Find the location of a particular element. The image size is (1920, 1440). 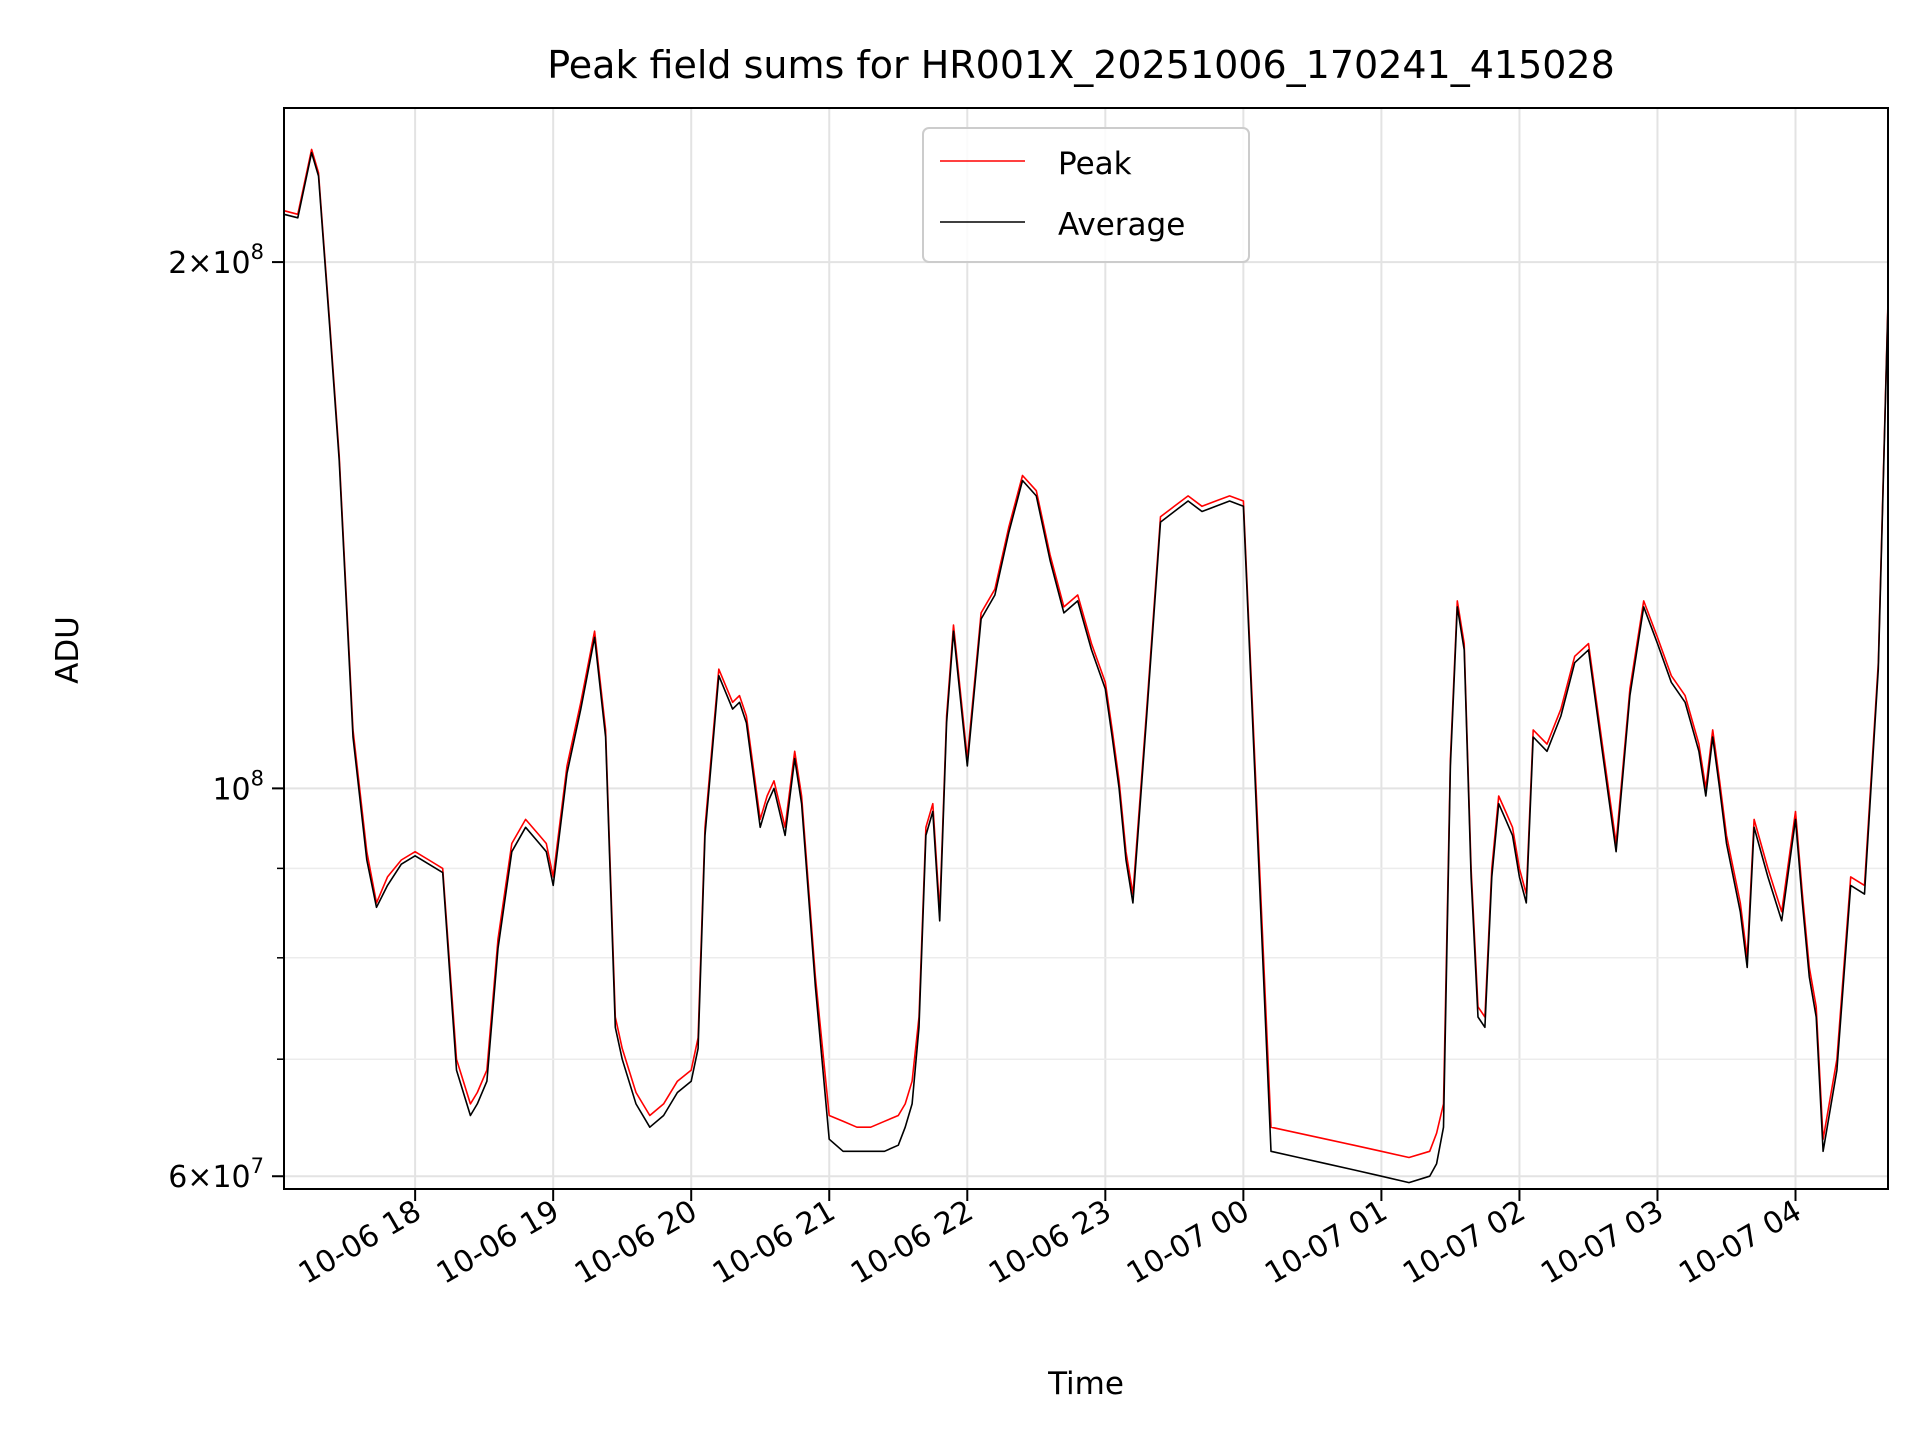

x-tick-label: 10-07 02 is located at coordinates (1464, 1243).